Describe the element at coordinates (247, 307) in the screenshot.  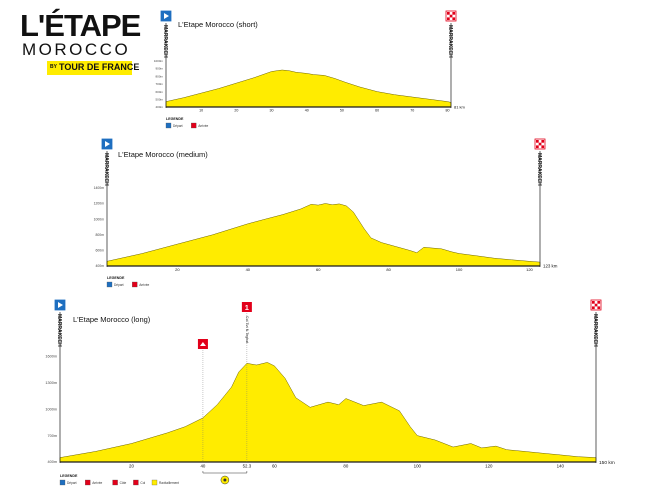
I see `col-marker-number: 1` at that location.